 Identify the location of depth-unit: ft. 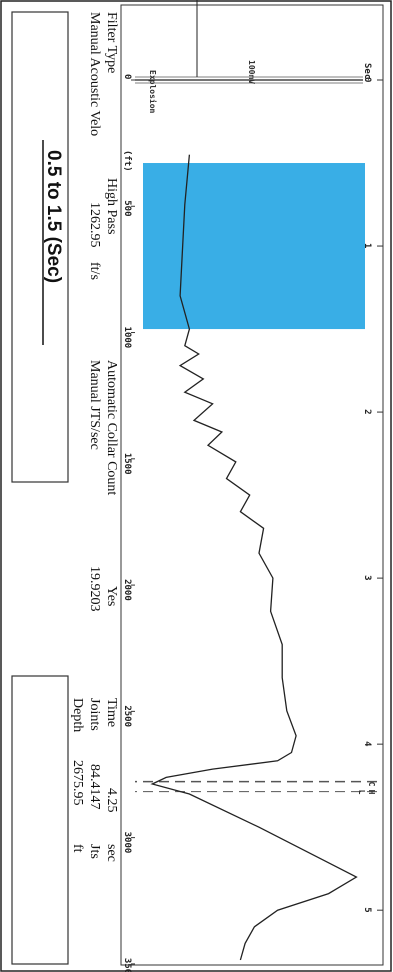
(77, 848).